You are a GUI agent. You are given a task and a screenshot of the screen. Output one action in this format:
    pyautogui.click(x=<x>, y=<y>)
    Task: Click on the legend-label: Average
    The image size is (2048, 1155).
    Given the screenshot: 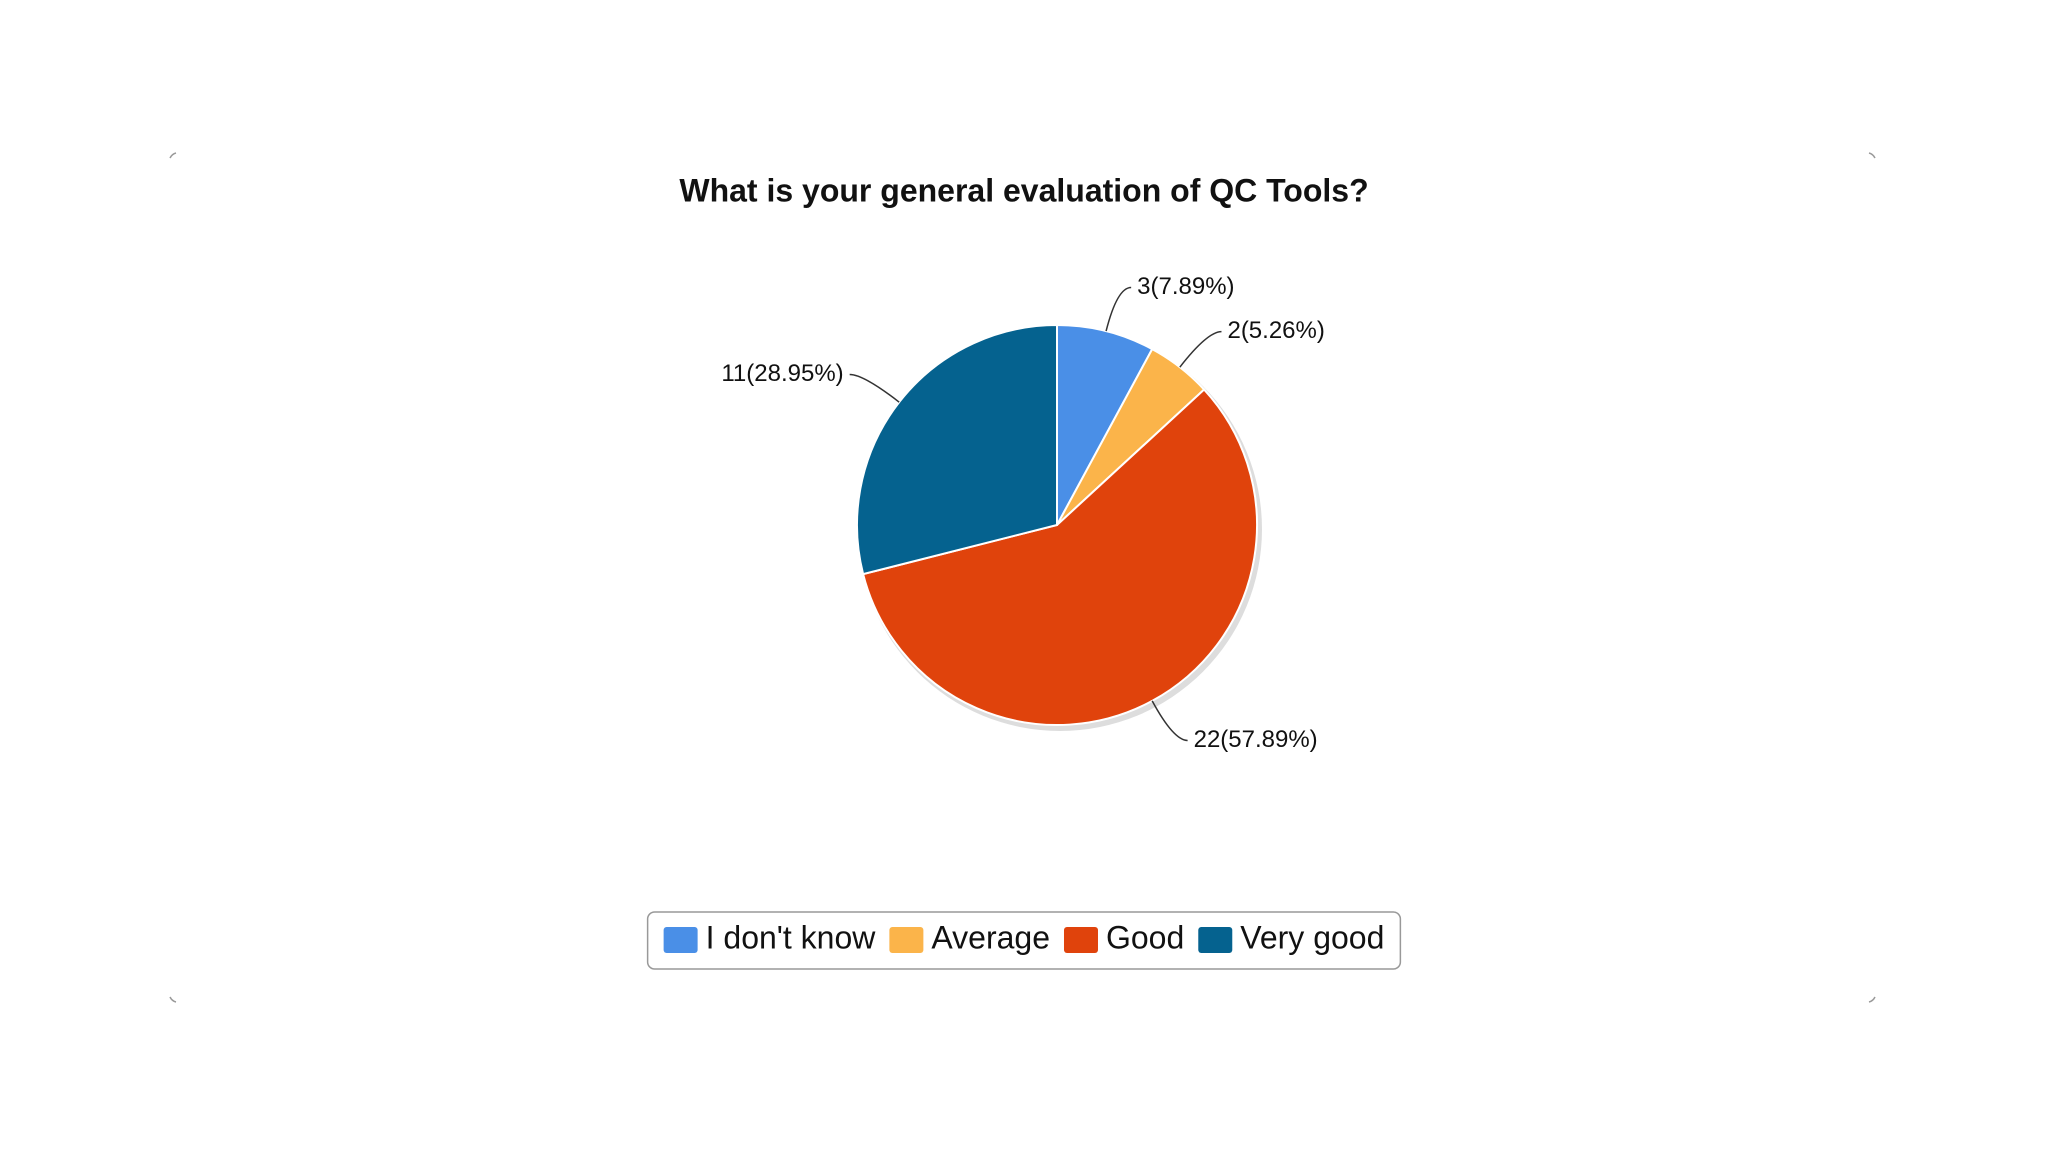 What is the action you would take?
    pyautogui.click(x=990, y=937)
    